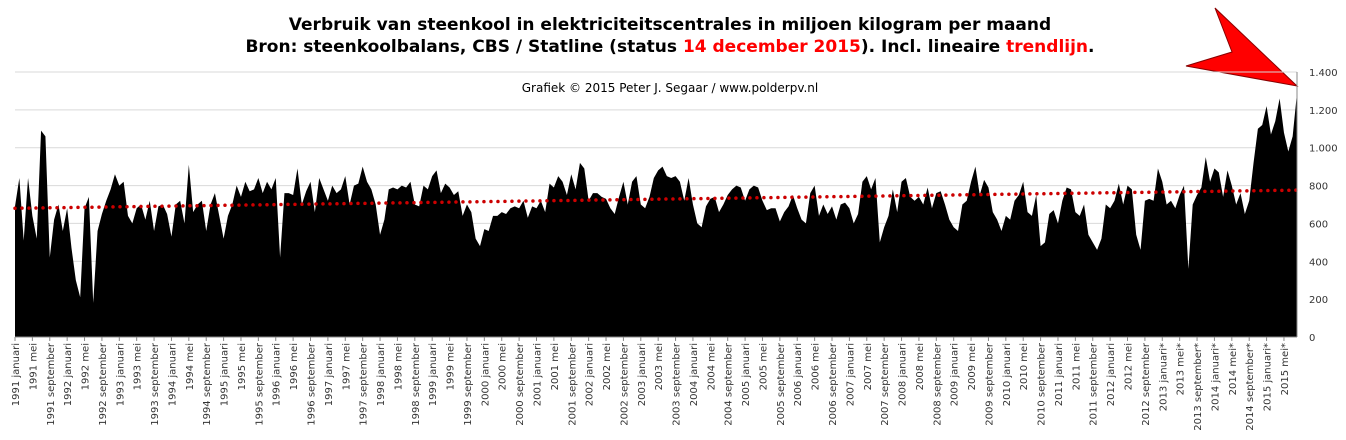  Describe the element at coordinates (1024, 366) in the screenshot. I see `x-tick-label: 2010 mei` at that location.